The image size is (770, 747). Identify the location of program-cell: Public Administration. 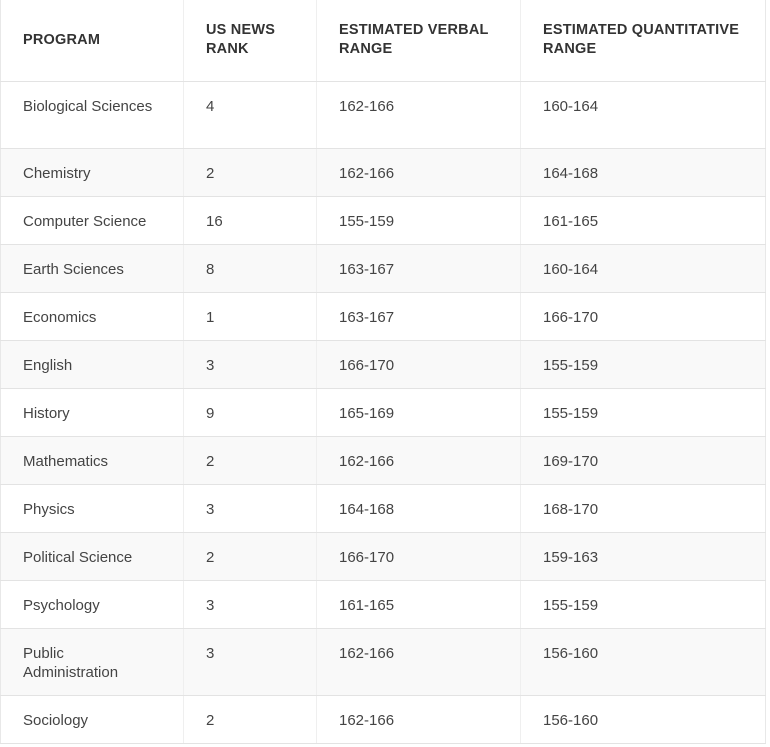
(92, 662).